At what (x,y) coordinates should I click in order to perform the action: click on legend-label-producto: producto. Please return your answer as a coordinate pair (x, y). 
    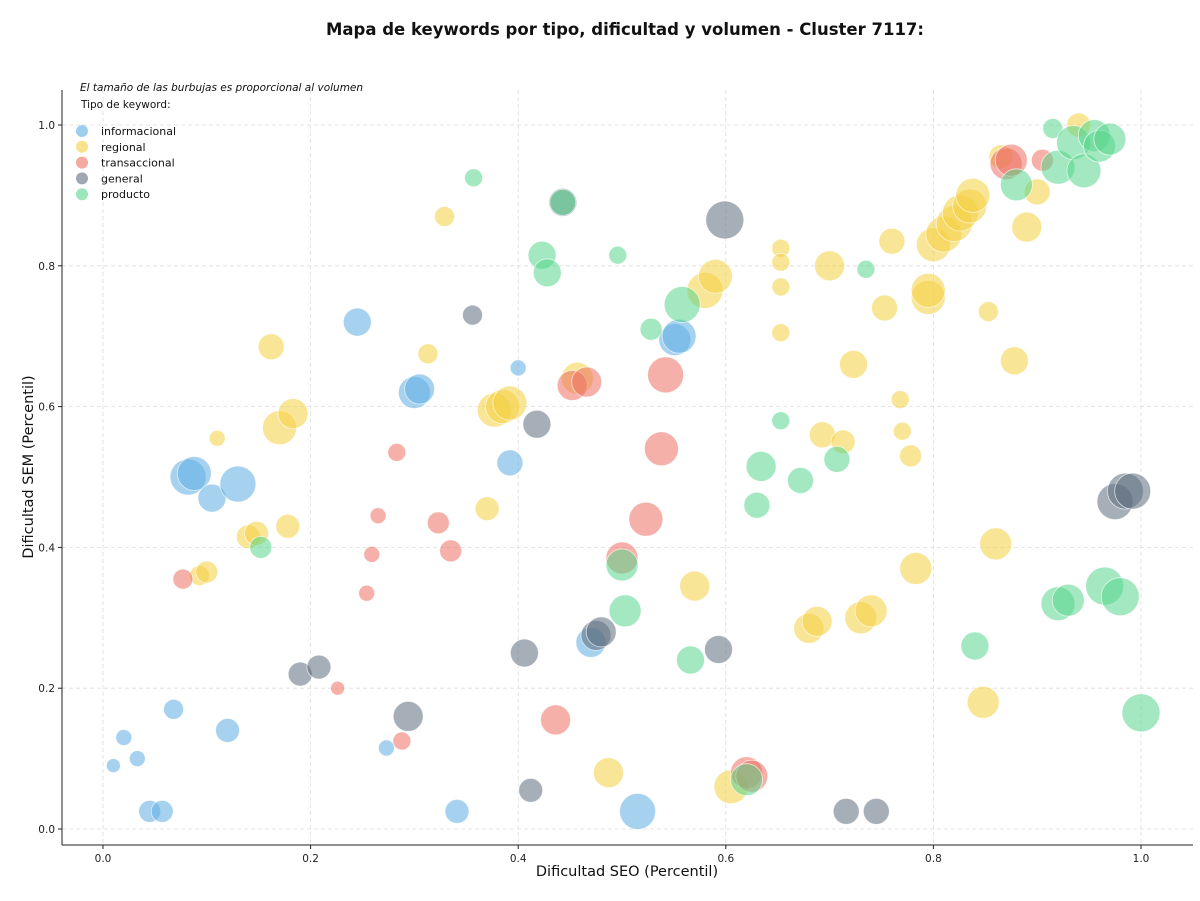
    Looking at the image, I should click on (125, 194).